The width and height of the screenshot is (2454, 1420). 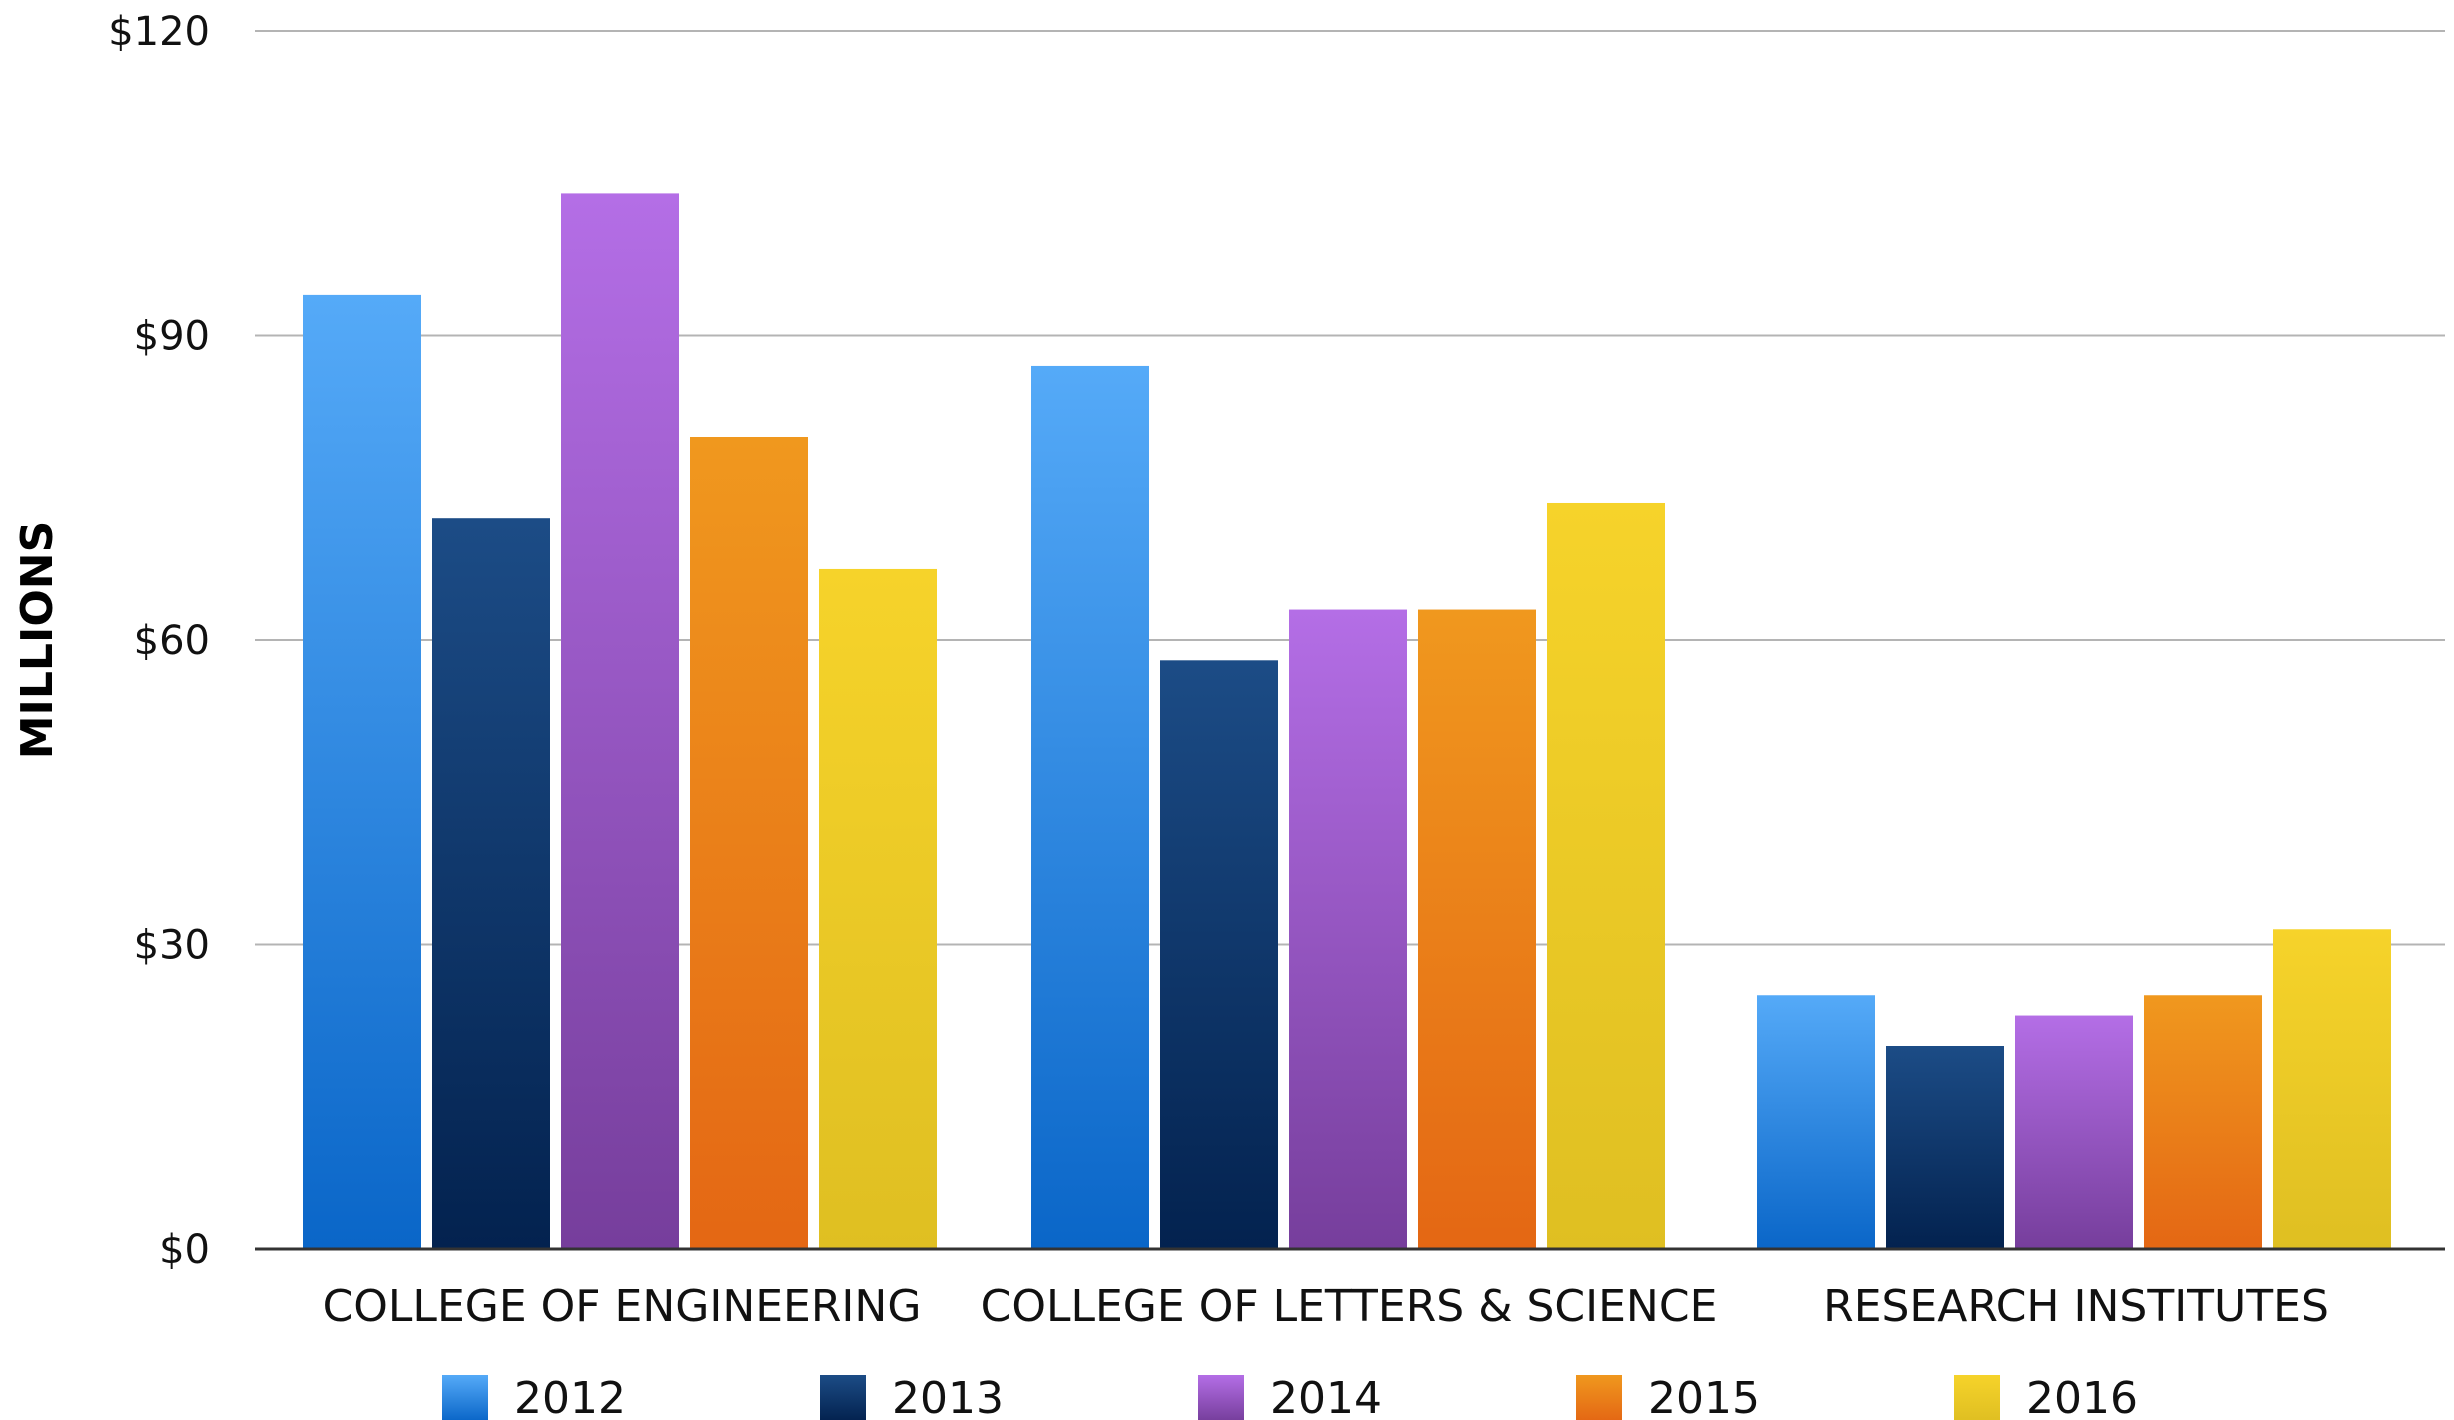 What do you see at coordinates (37, 640) in the screenshot?
I see `y-axis-title: MILLIONS` at bounding box center [37, 640].